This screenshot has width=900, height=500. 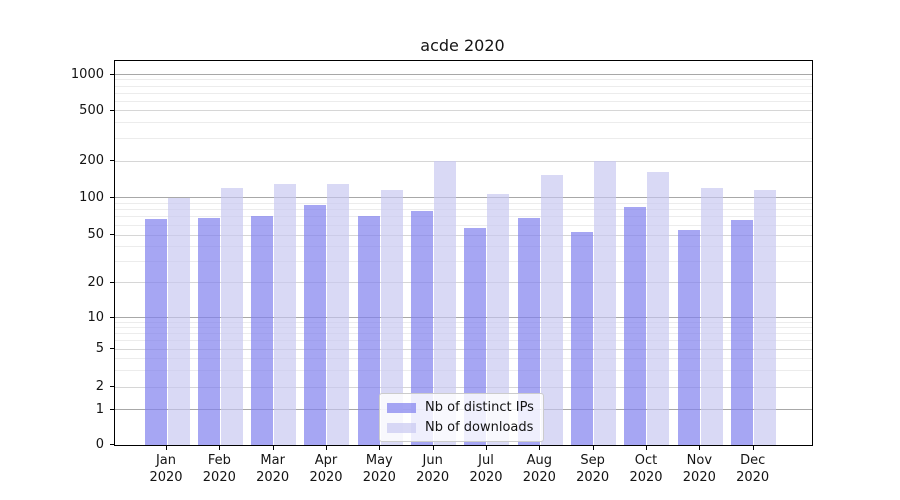 I want to click on x-tick-label: Nov 2020, so click(x=699, y=469).